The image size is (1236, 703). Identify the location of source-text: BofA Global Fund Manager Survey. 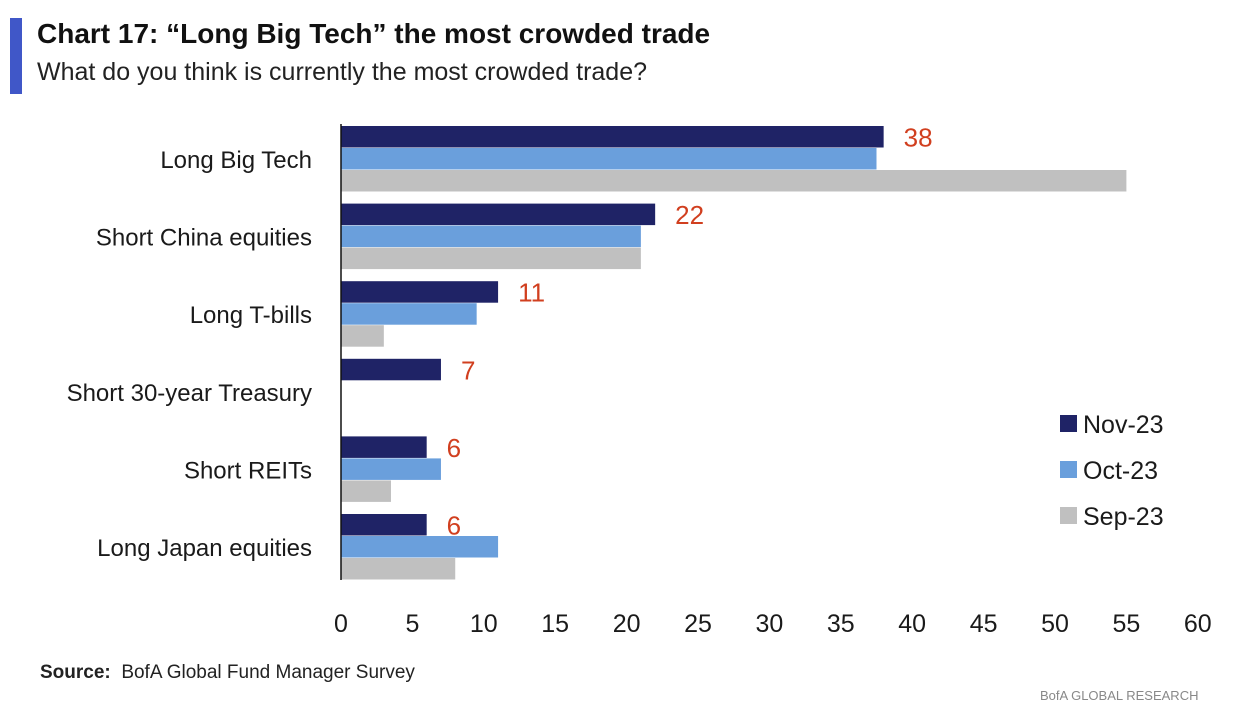
(268, 672).